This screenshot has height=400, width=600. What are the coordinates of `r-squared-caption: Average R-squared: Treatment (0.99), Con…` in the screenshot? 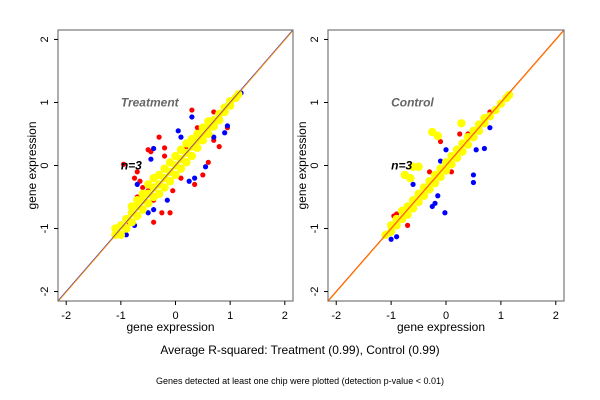 It's located at (300, 350).